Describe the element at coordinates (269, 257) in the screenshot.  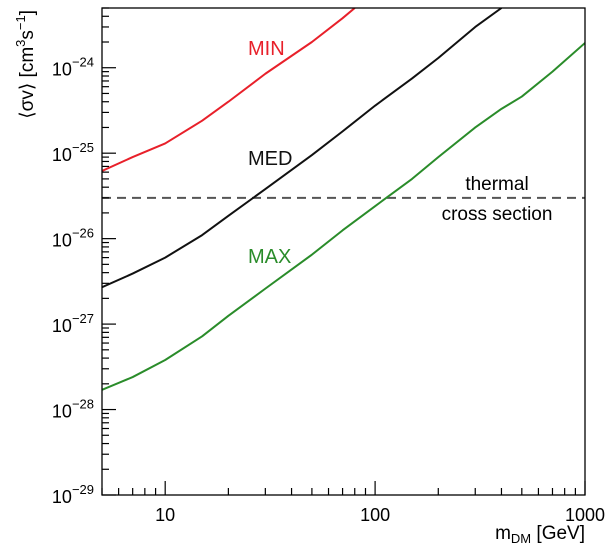
I see `series-label-max: MAX` at that location.